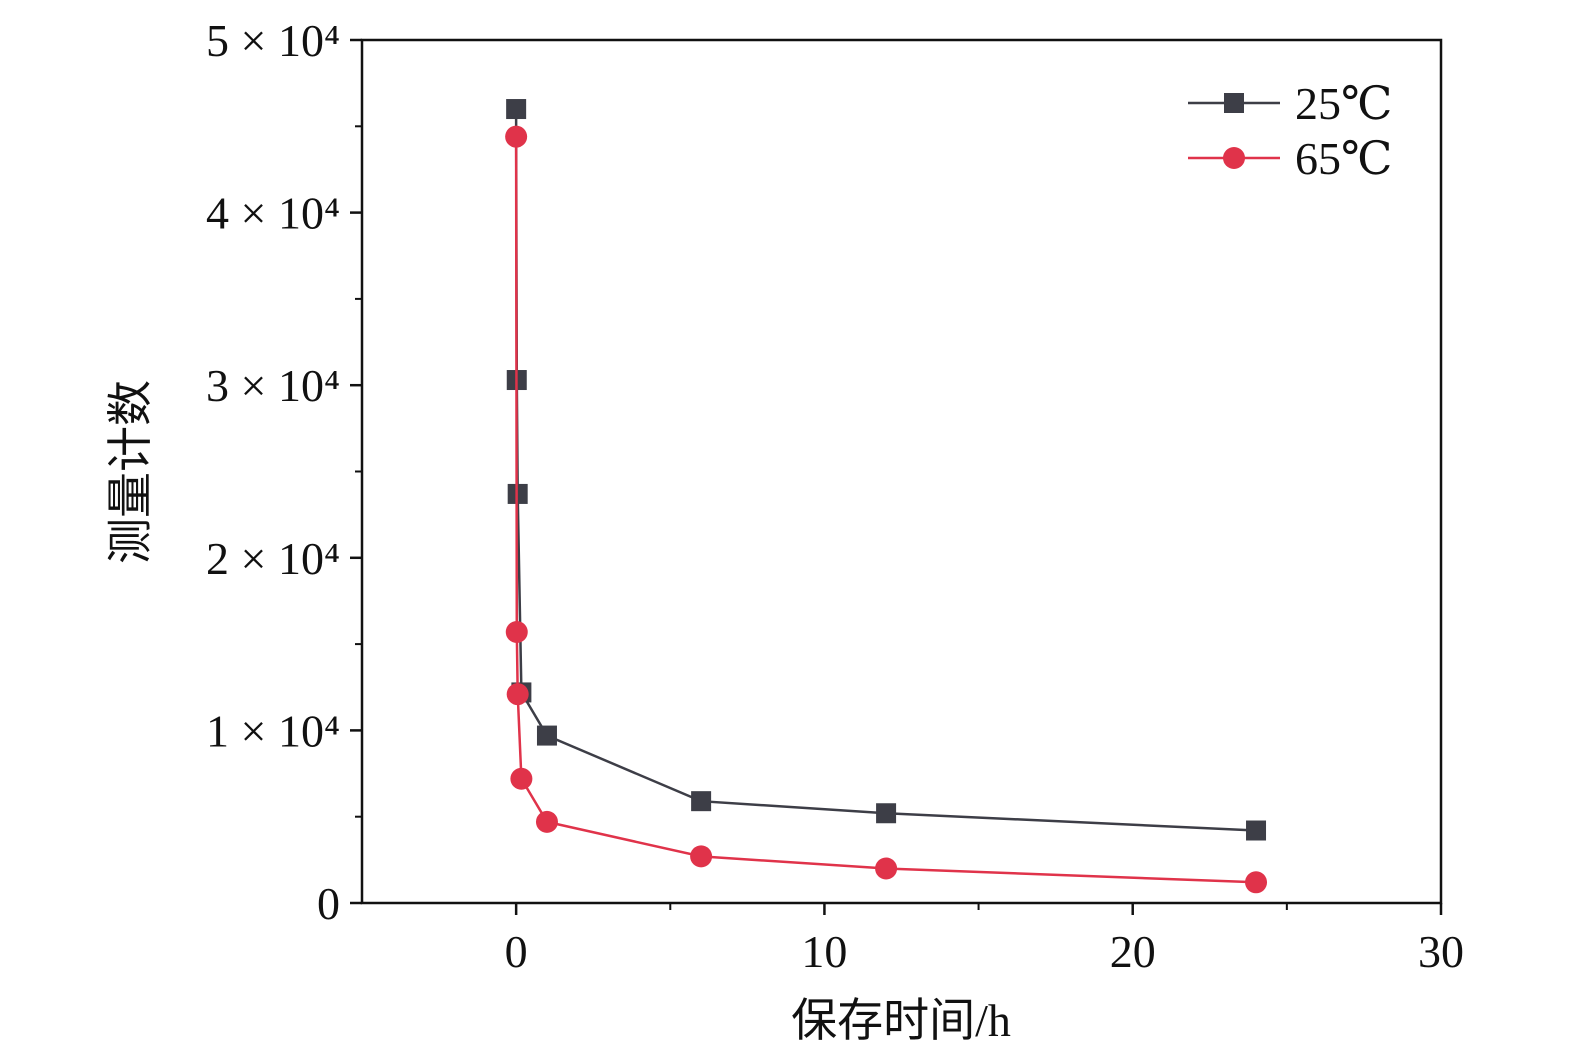 The height and width of the screenshot is (1061, 1575). Describe the element at coordinates (901, 1020) in the screenshot. I see `x-axis-label: 保存时间/h` at that location.